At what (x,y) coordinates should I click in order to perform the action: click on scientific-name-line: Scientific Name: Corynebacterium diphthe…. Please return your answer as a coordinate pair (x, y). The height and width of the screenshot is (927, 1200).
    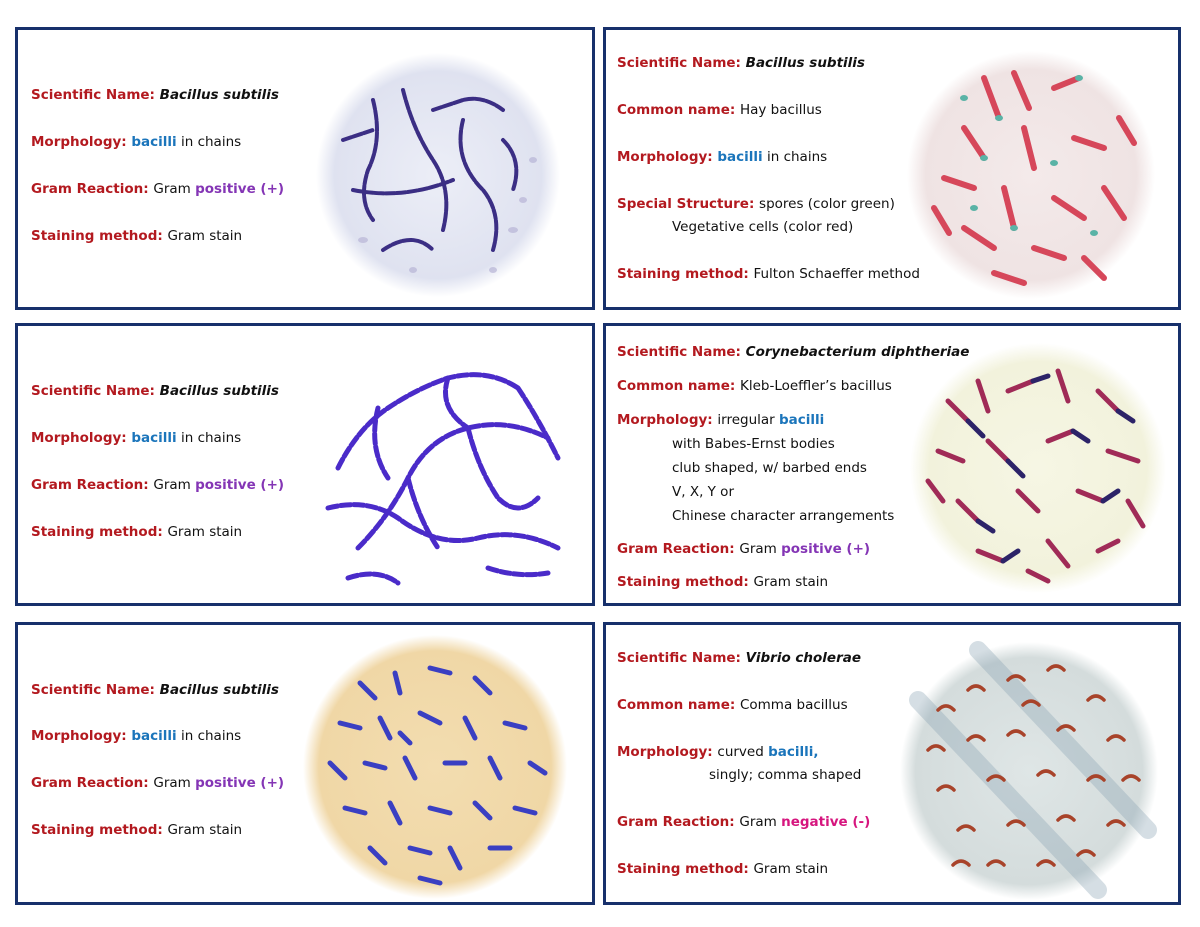
    Looking at the image, I should click on (793, 352).